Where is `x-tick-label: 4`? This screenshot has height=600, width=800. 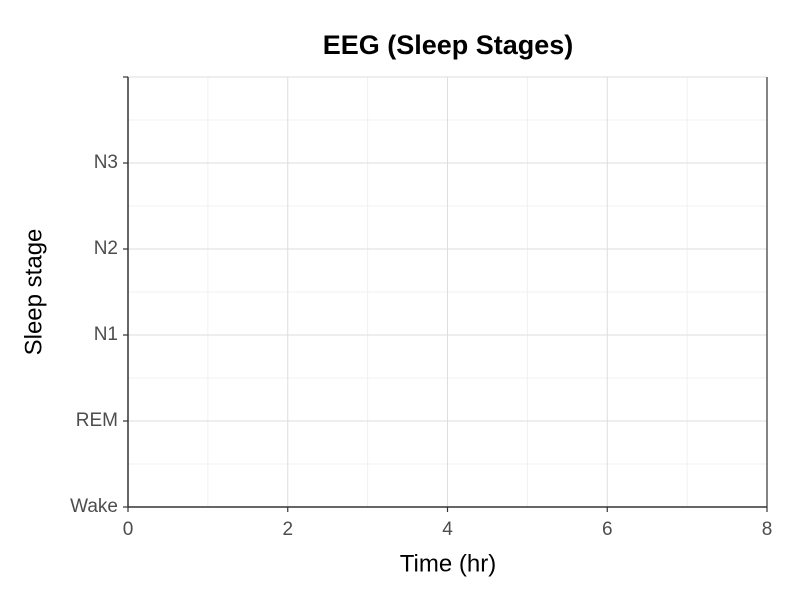 x-tick-label: 4 is located at coordinates (447, 529).